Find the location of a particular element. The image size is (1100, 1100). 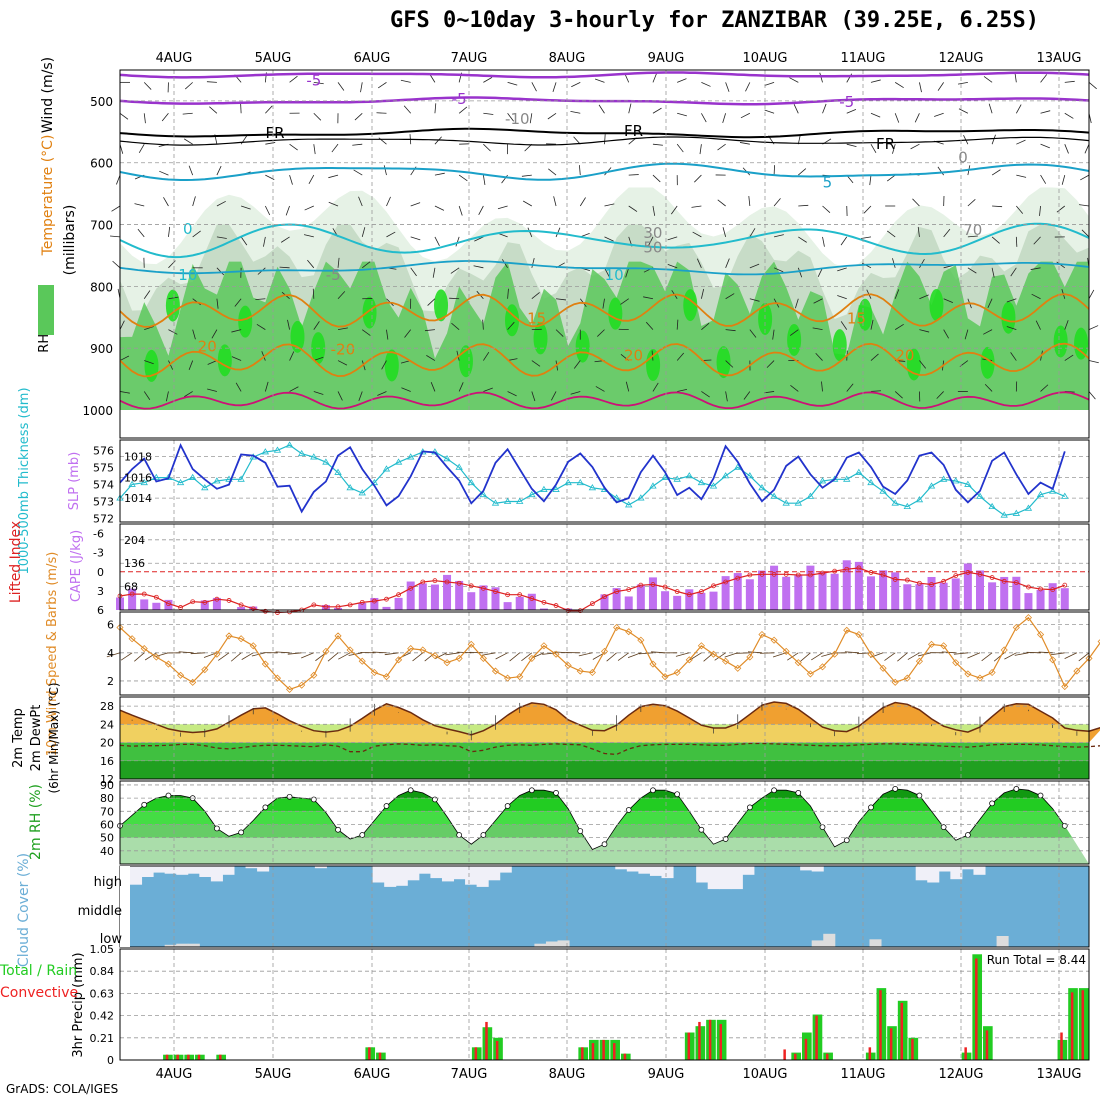

axis-label: (6hr Min/Max) (°C) is located at coordinates (54, 737).